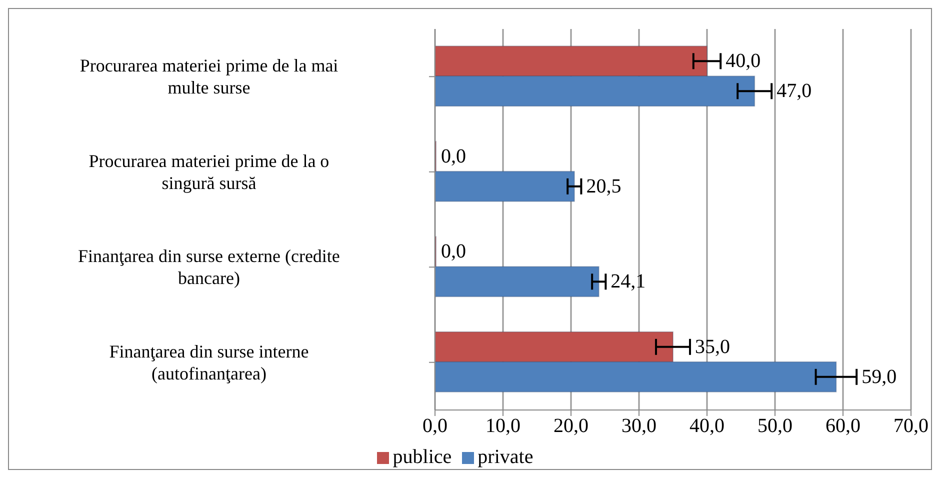 The image size is (942, 480). I want to click on data-label: 20,5, so click(604, 186).